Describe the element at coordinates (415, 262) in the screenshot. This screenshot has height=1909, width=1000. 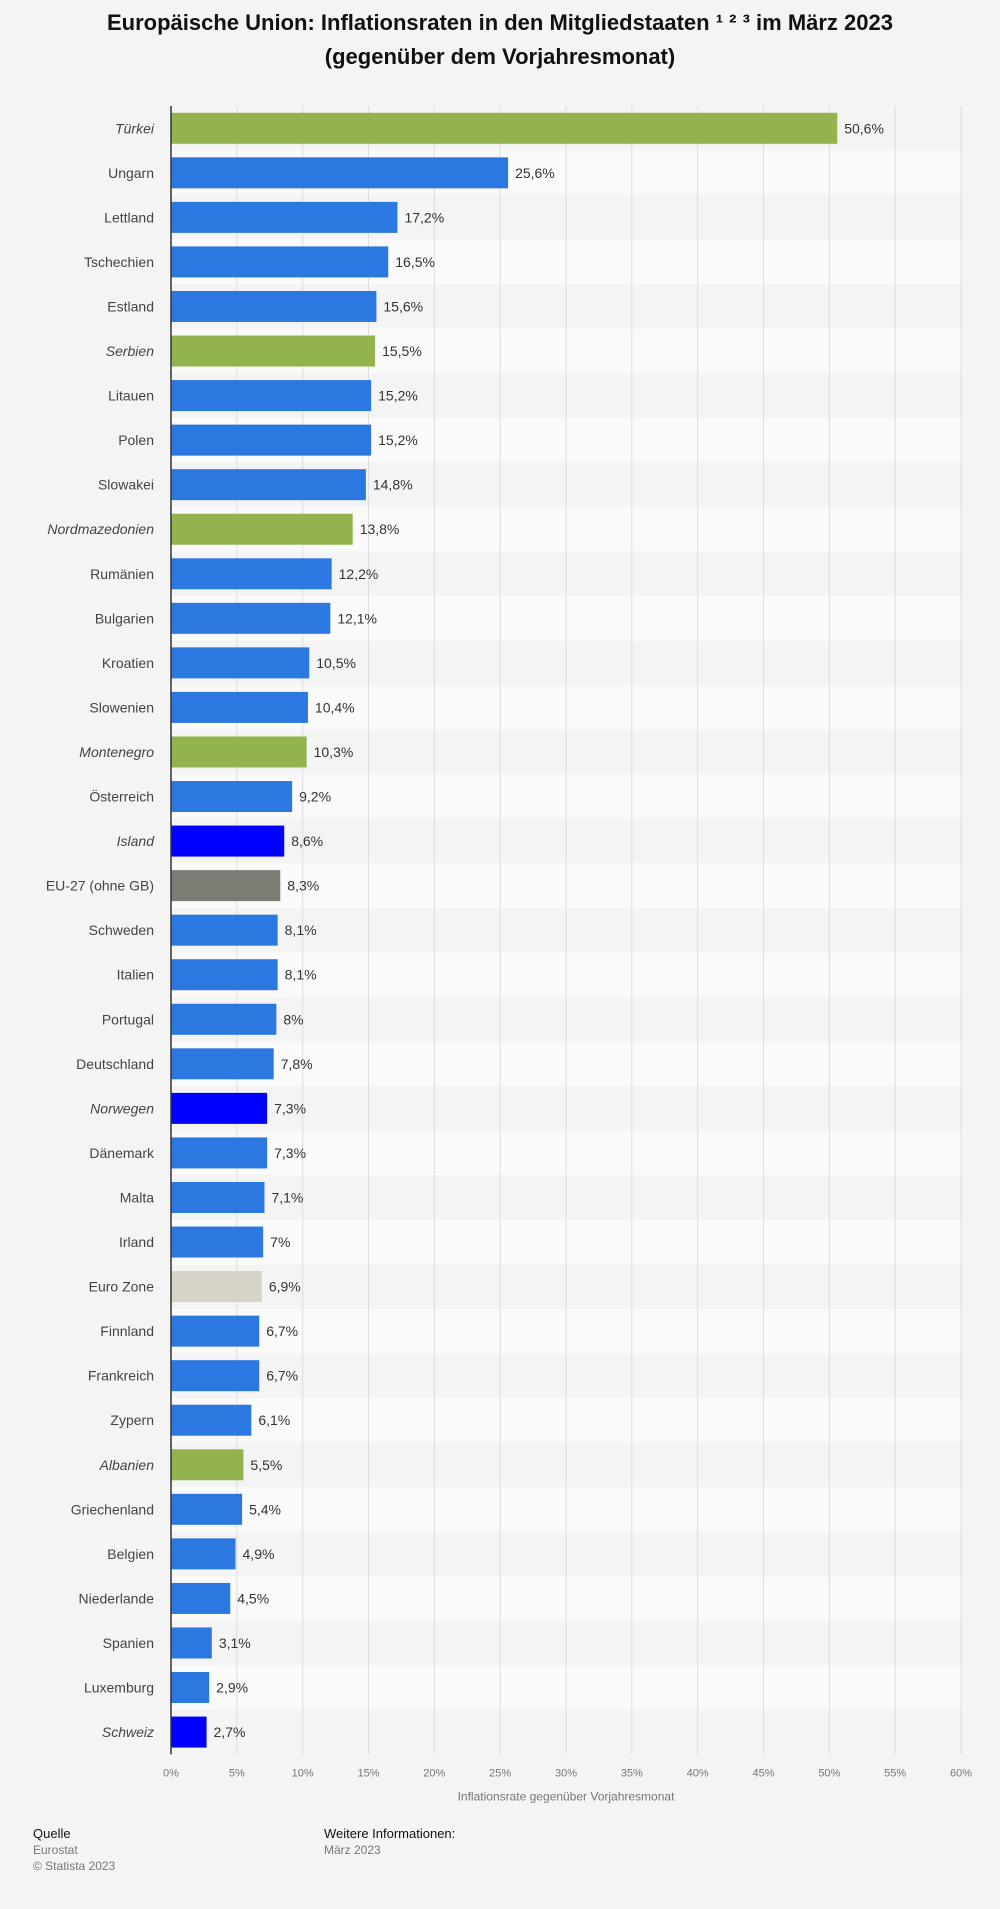
I see `value-label: 16,5%` at that location.